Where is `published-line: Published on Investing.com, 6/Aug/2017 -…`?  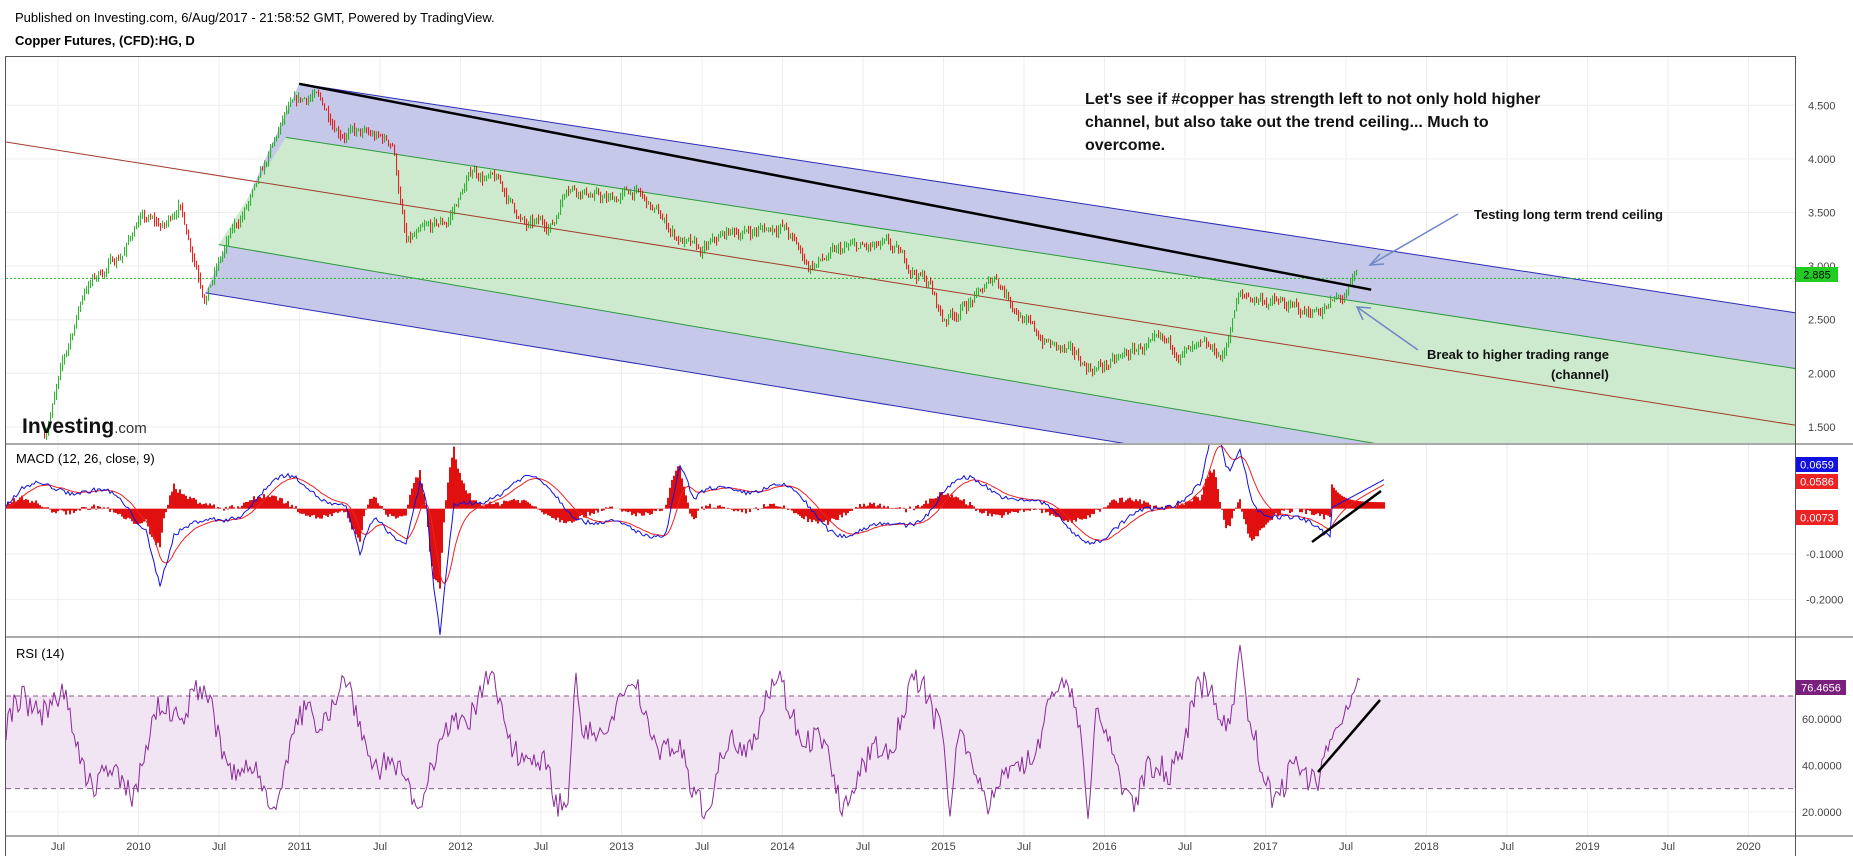
published-line: Published on Investing.com, 6/Aug/2017 -… is located at coordinates (255, 17).